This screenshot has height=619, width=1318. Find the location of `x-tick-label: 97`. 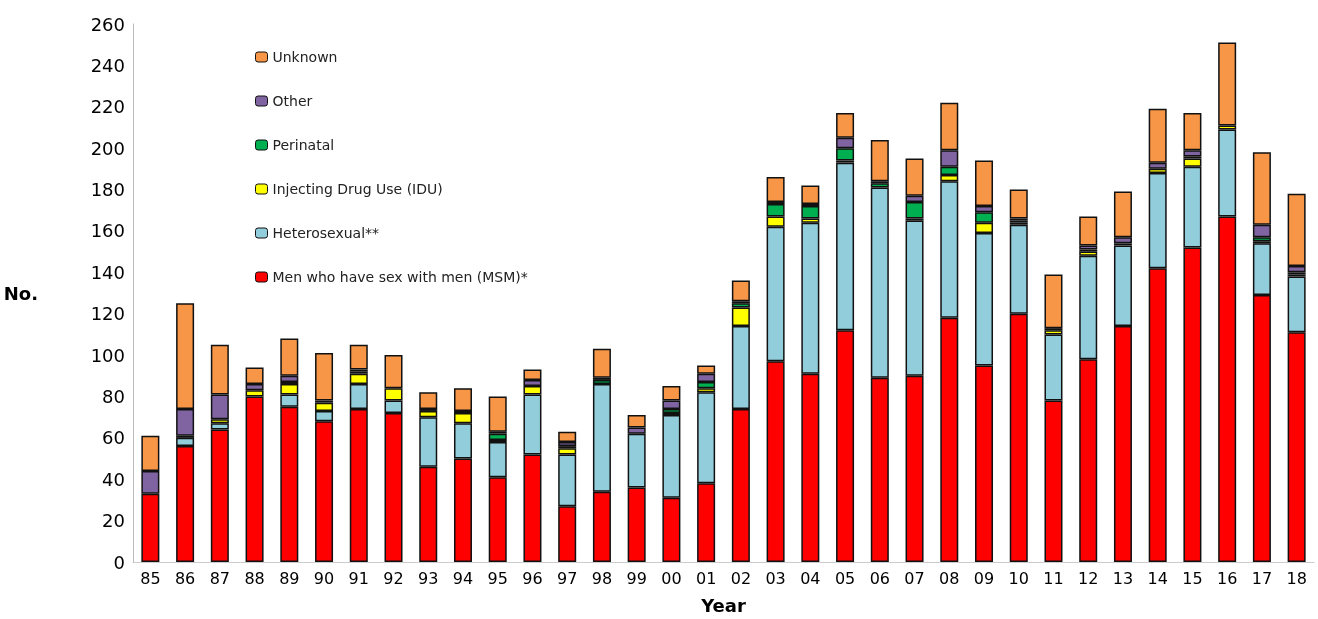

x-tick-label: 97 is located at coordinates (567, 578).